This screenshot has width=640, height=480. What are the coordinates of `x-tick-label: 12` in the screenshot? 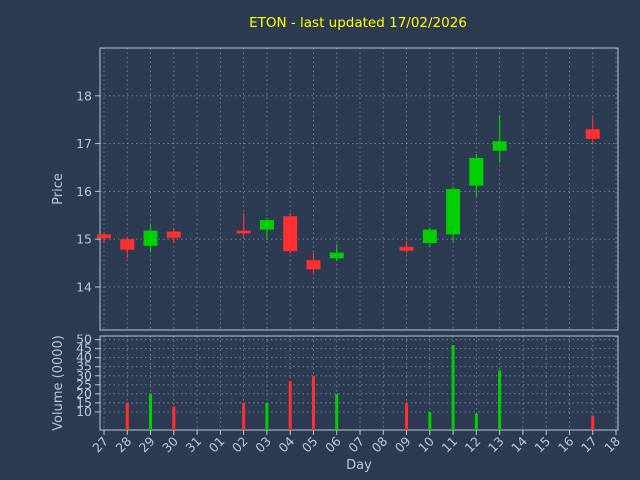 It's located at (473, 445).